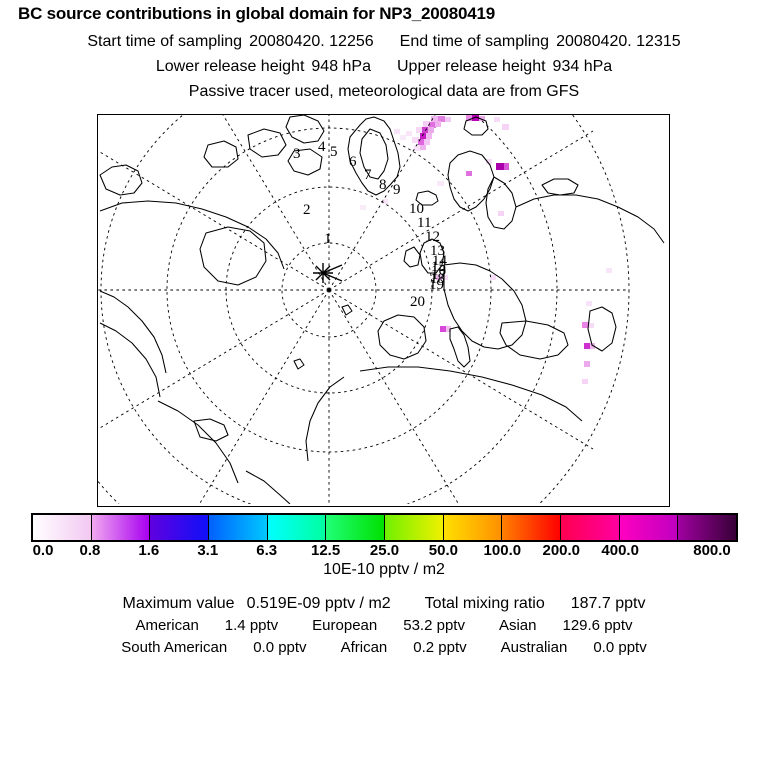 The image size is (768, 768). What do you see at coordinates (328, 239) in the screenshot?
I see `trajectory-point-1: 1` at bounding box center [328, 239].